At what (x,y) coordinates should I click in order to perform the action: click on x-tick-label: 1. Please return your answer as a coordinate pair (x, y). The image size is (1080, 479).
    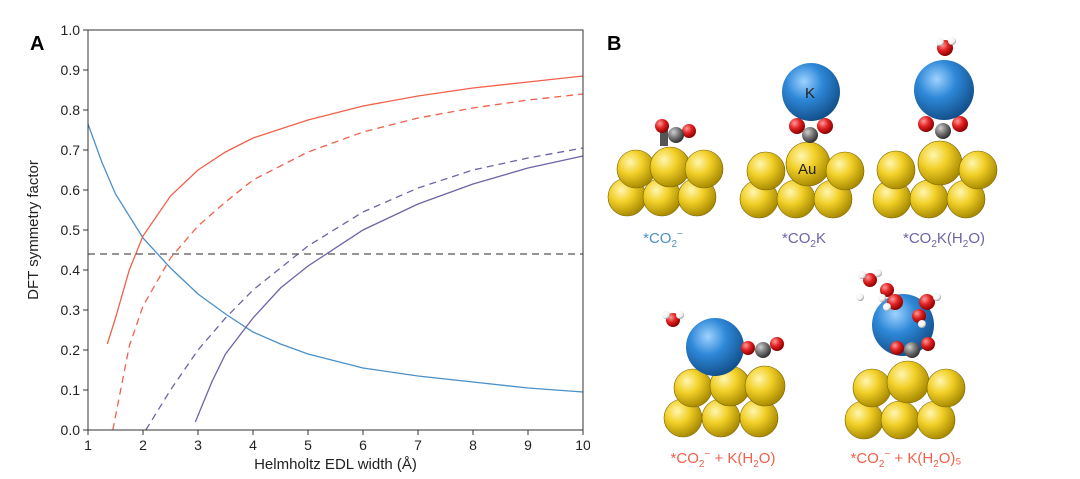
    Looking at the image, I should click on (88, 445).